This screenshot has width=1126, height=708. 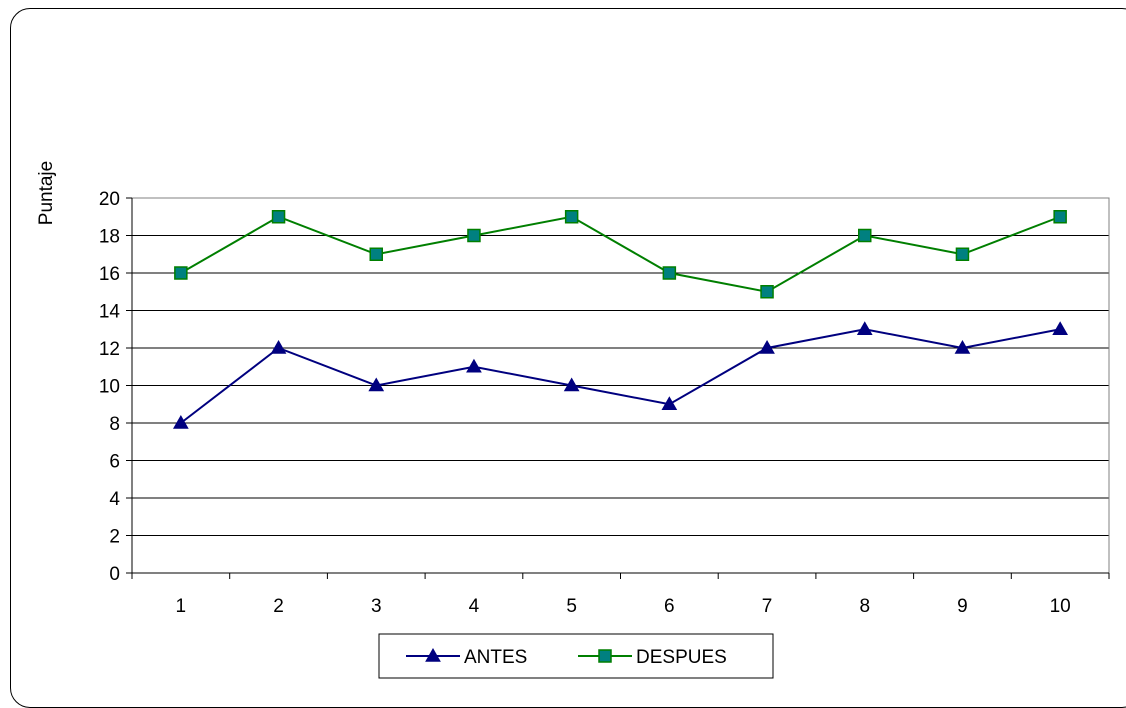 I want to click on legend: ANTES DESPUES, so click(x=576, y=656).